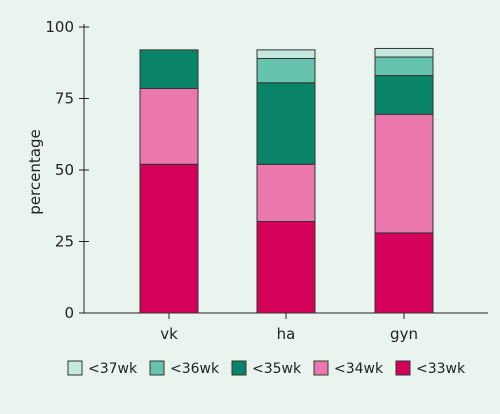  I want to click on legend-label: <33wk, so click(441, 369).